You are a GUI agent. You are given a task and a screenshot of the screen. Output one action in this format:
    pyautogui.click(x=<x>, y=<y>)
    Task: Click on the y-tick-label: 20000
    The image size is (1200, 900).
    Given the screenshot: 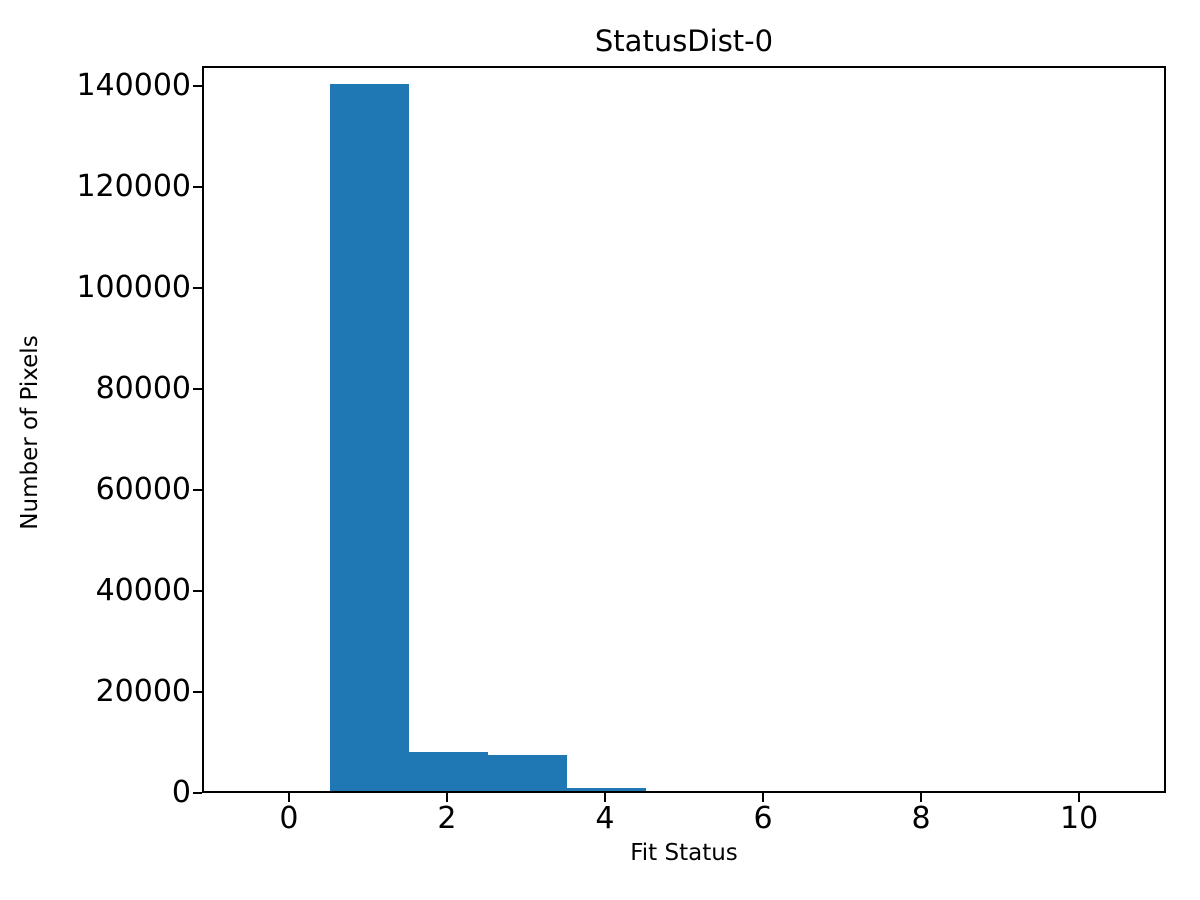 What is the action you would take?
    pyautogui.click(x=143, y=692)
    